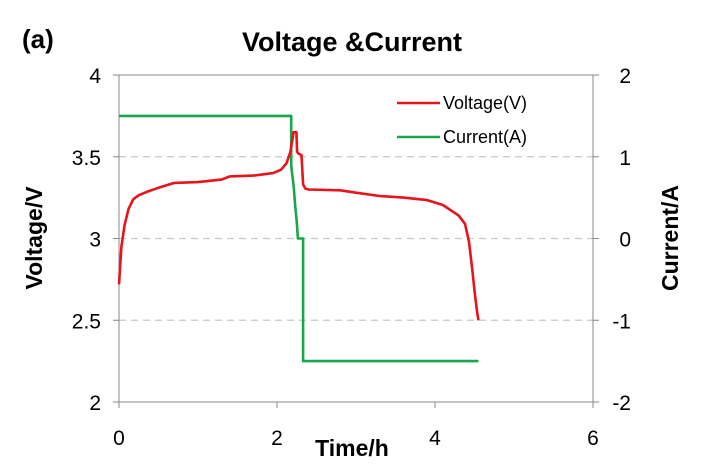  Describe the element at coordinates (625, 240) in the screenshot. I see `y-right-tick-label: 0` at that location.